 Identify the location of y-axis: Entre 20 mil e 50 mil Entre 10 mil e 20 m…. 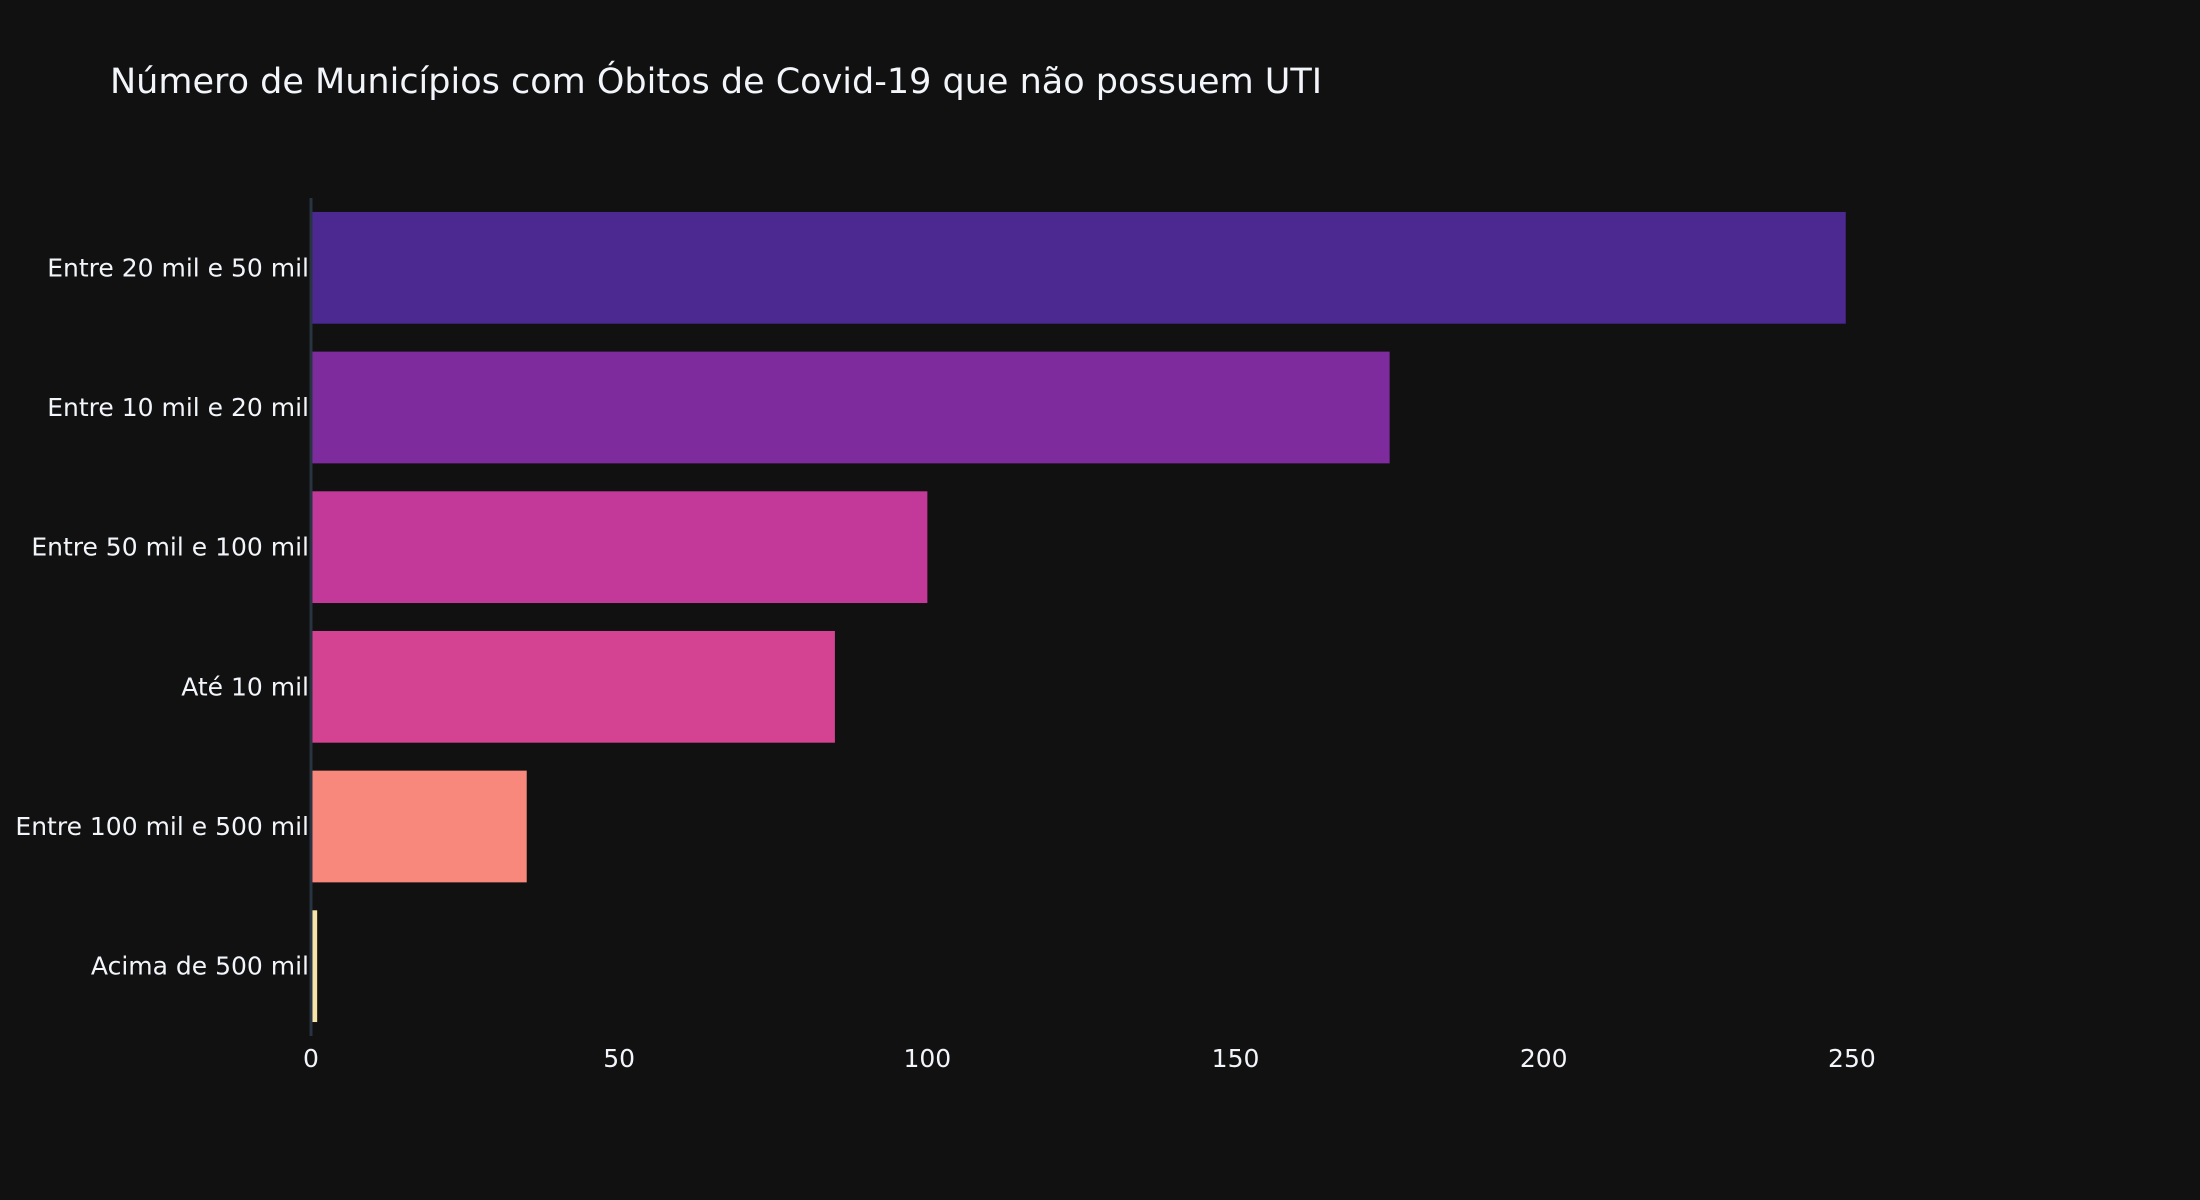
(164, 617).